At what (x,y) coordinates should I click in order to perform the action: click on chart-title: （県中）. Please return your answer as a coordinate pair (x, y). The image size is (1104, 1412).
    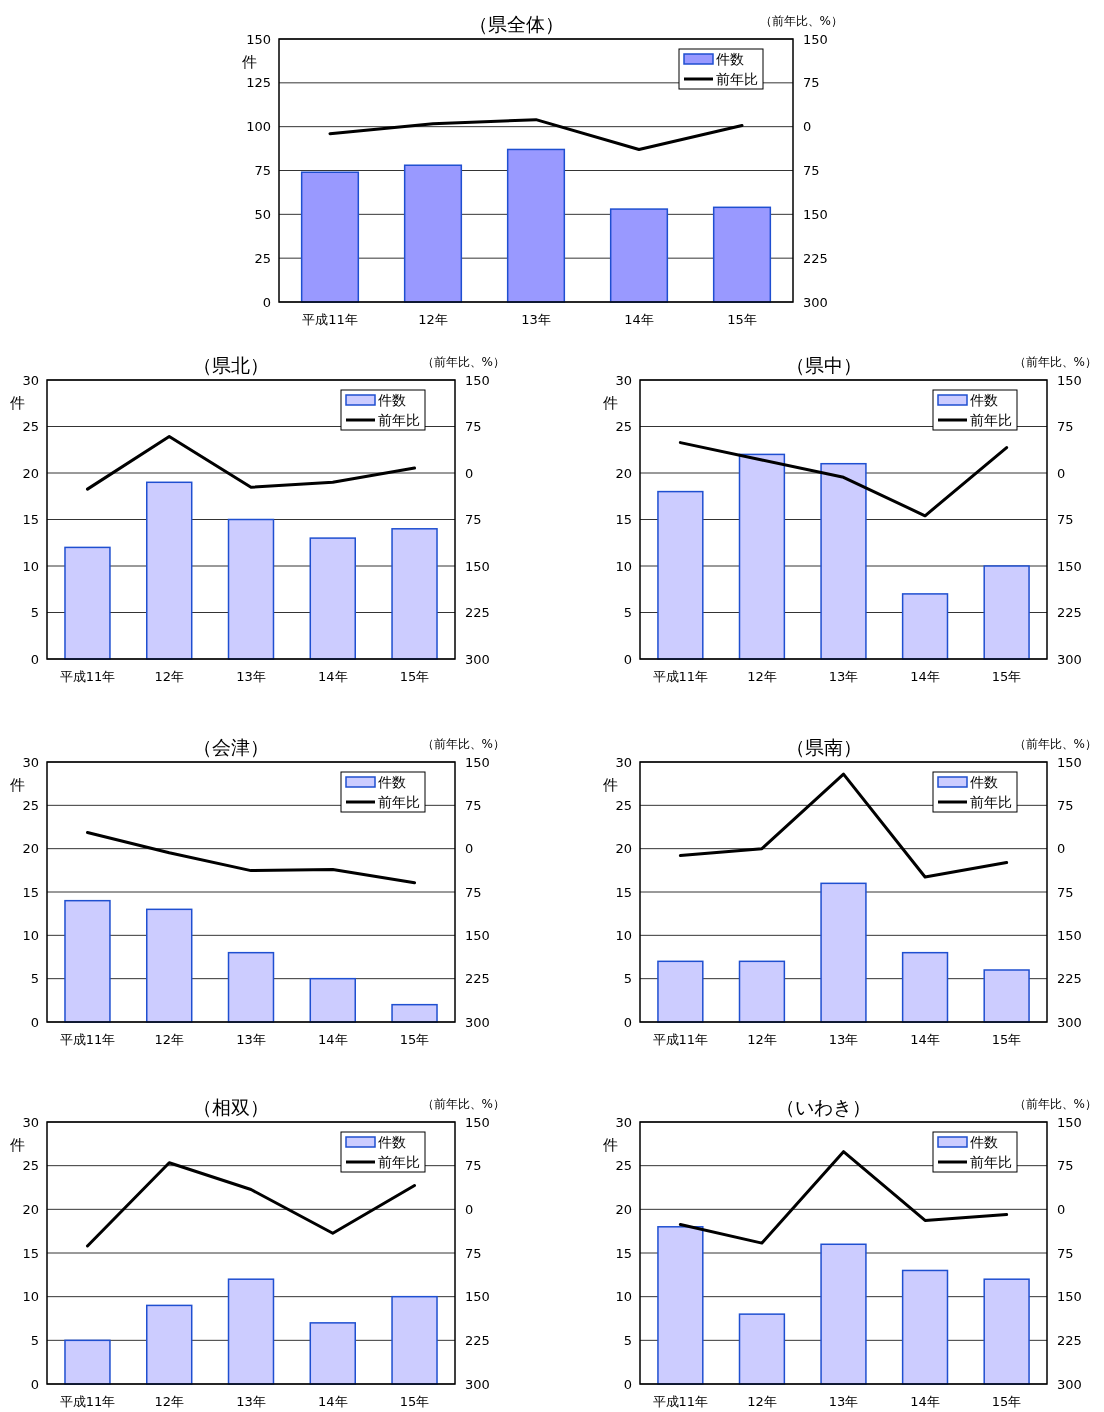
    Looking at the image, I should click on (823, 365).